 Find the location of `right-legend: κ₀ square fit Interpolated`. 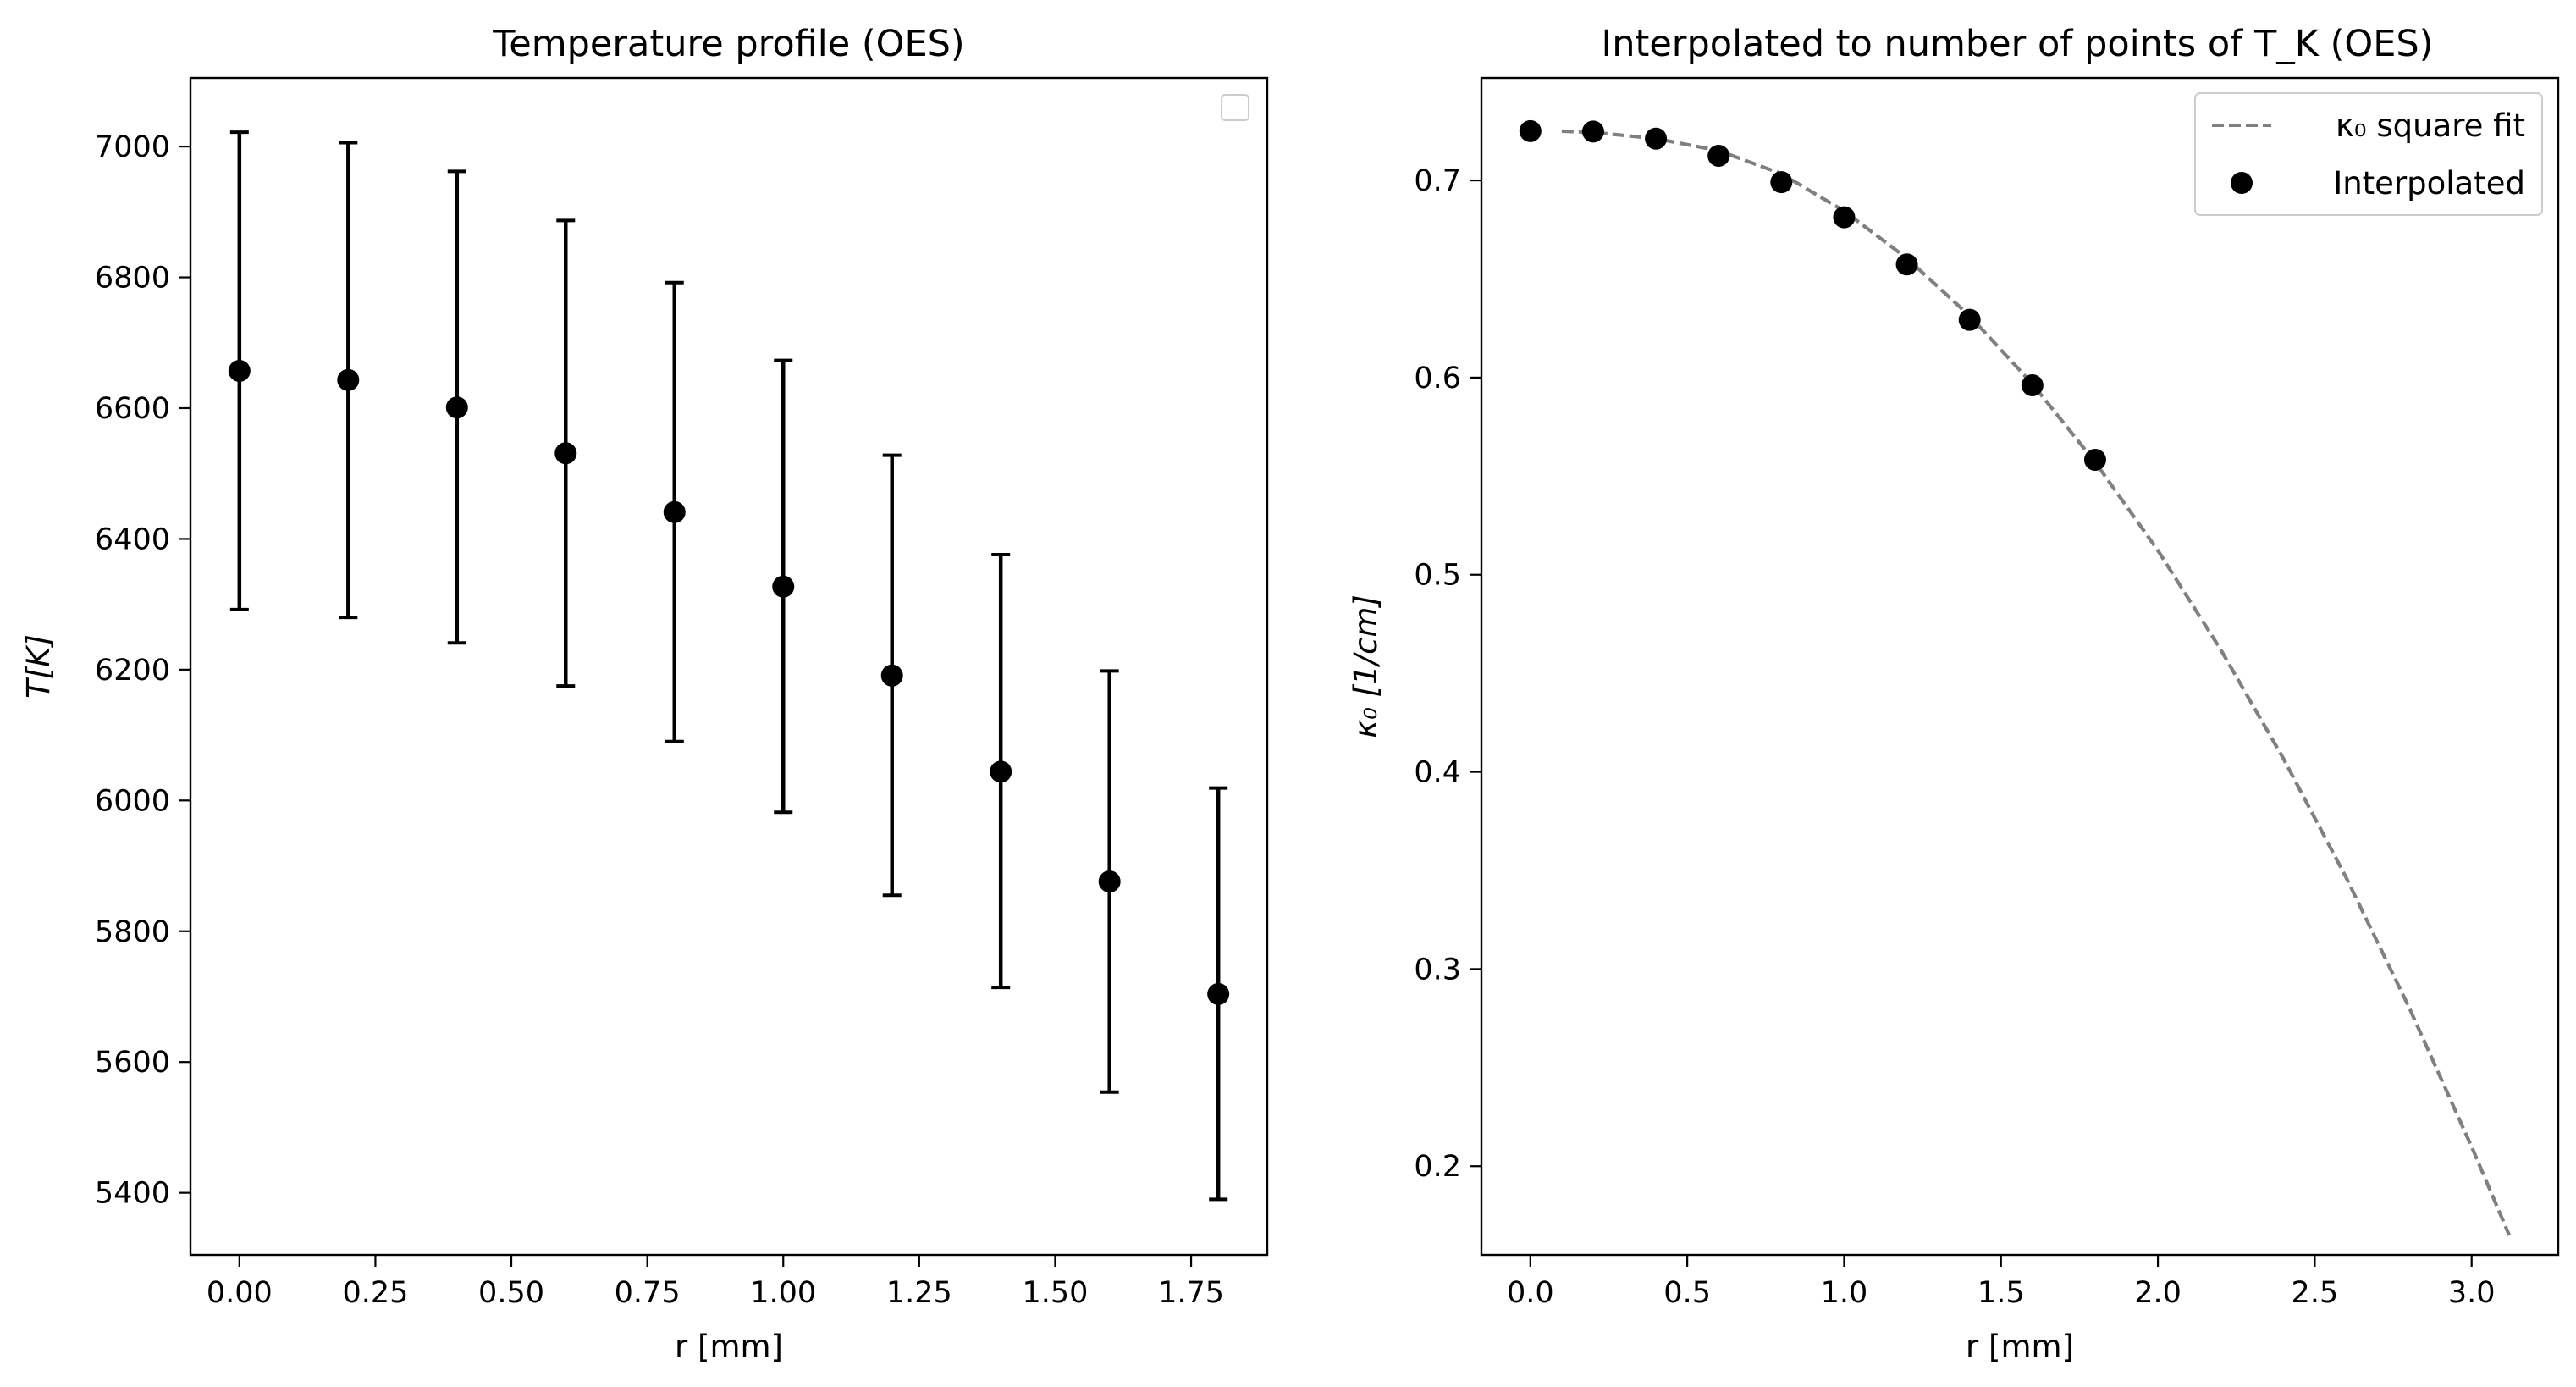

right-legend: κ₀ square fit Interpolated is located at coordinates (2368, 154).